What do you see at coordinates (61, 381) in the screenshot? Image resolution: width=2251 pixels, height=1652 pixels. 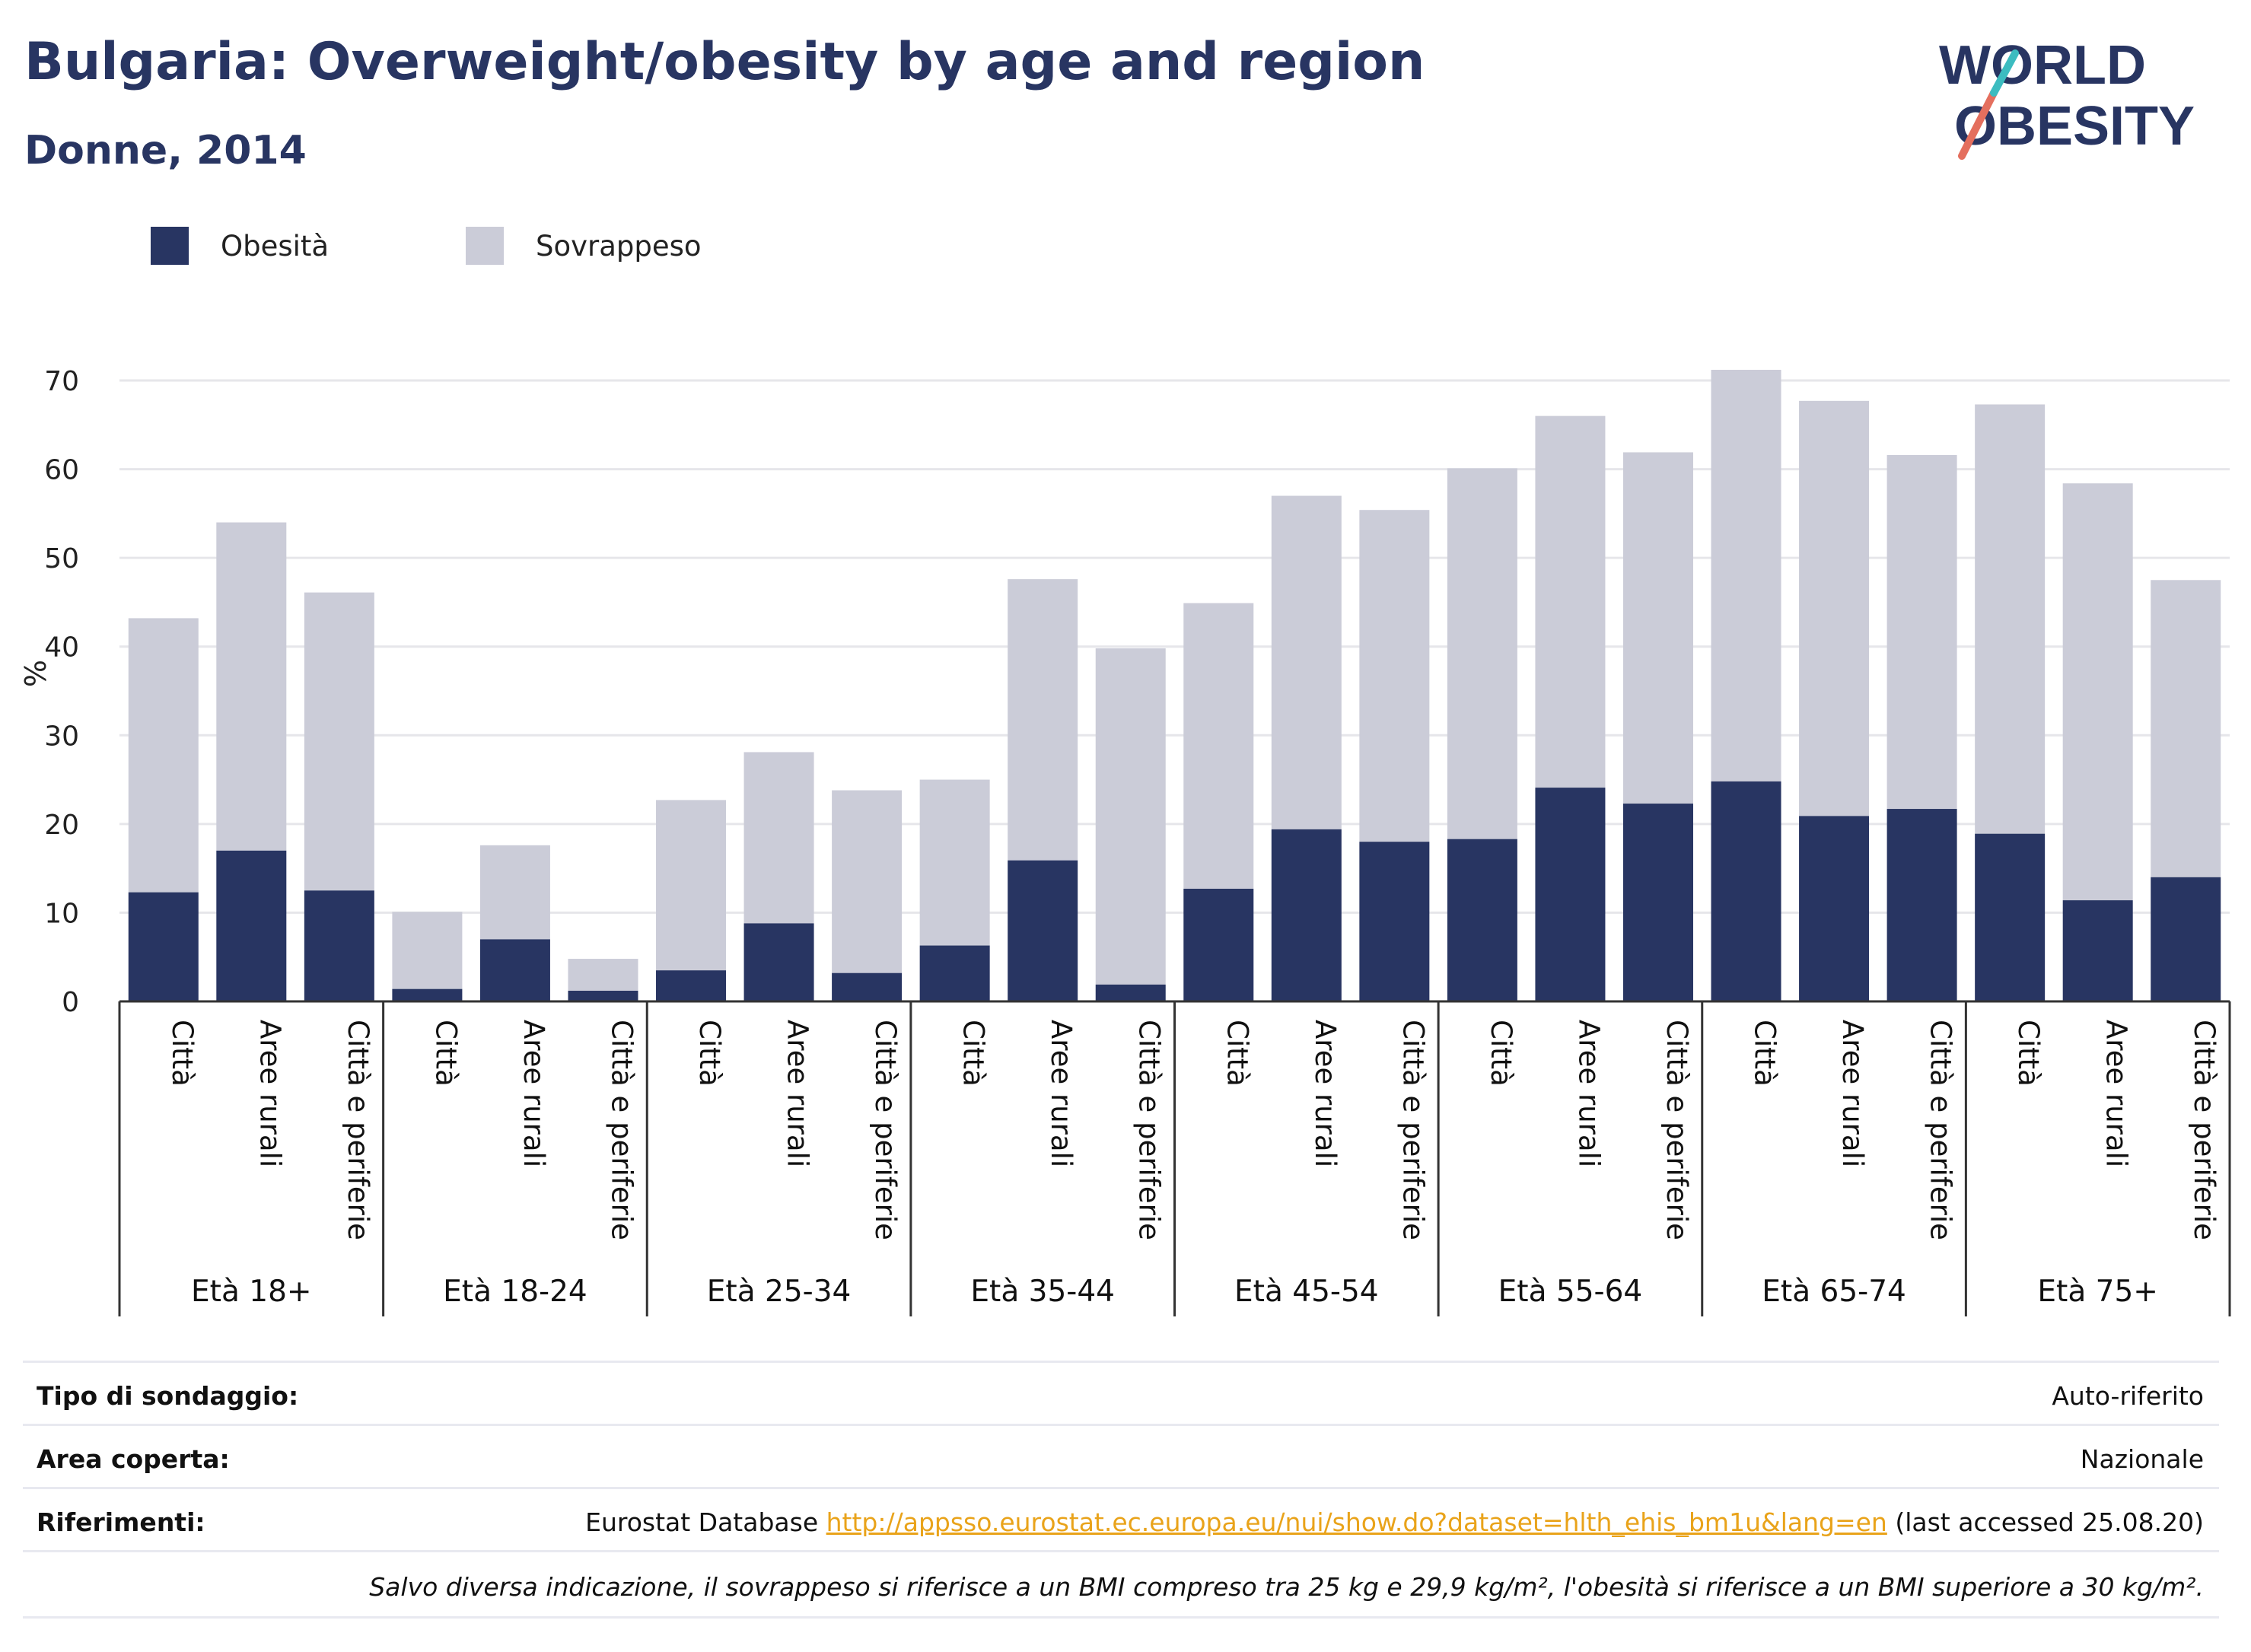 I see `y-tick-label: 70` at bounding box center [61, 381].